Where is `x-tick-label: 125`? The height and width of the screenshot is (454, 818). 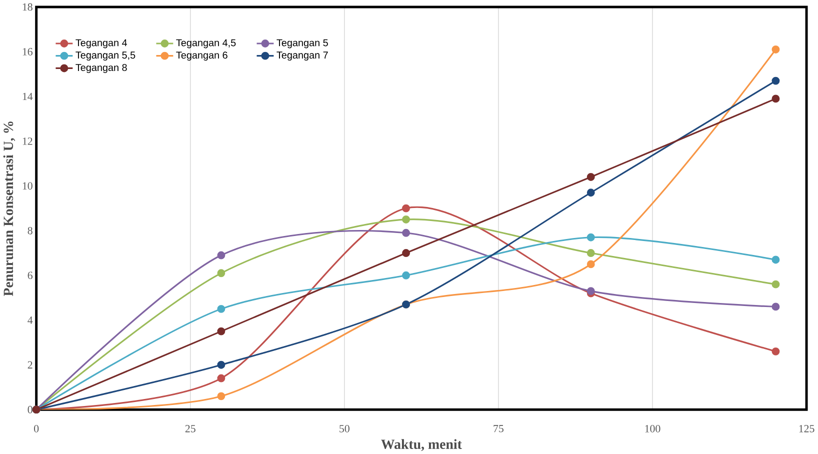 x-tick-label: 125 is located at coordinates (806, 428).